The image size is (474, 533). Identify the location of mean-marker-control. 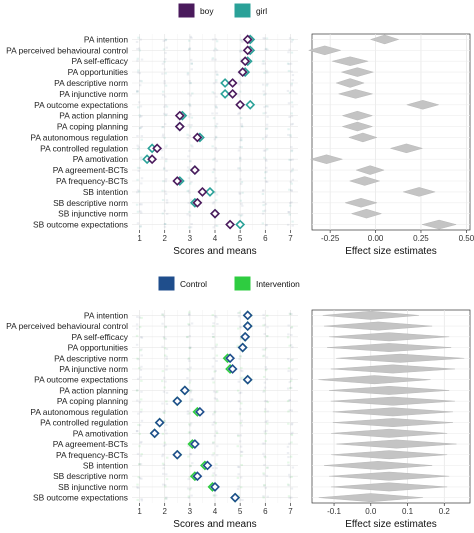
(207, 465).